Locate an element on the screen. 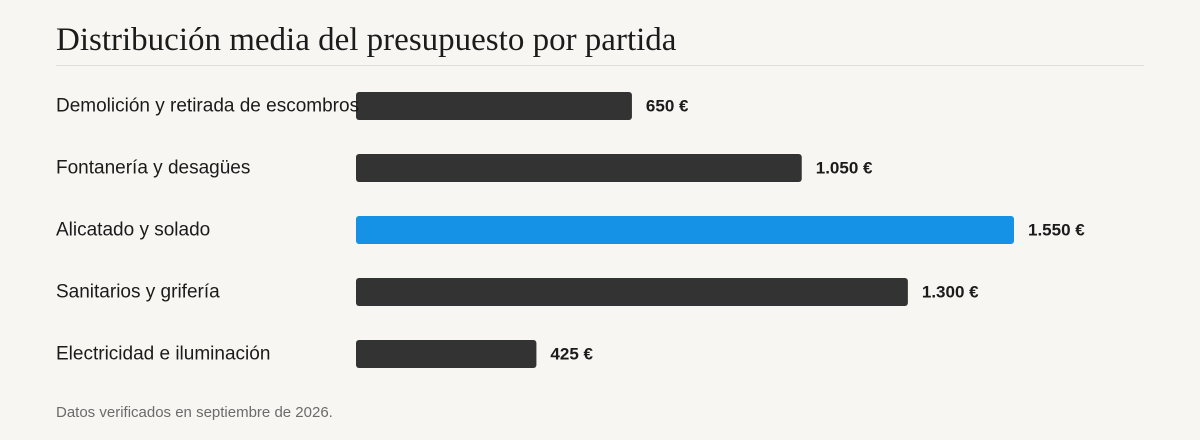 The width and height of the screenshot is (1200, 440). category-label-2: Fontanería y desagües is located at coordinates (153, 168).